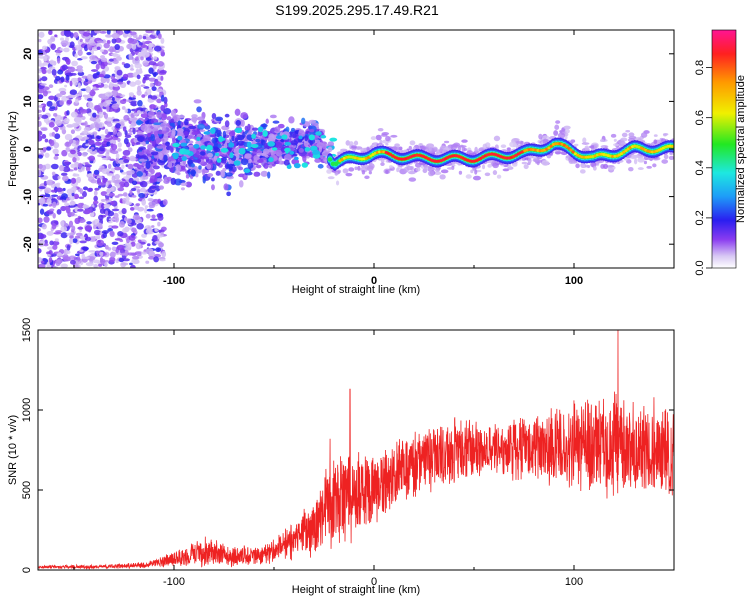 The width and height of the screenshot is (750, 600). Describe the element at coordinates (28, 149) in the screenshot. I see `spectrogram-y-tick-label: 0` at that location.